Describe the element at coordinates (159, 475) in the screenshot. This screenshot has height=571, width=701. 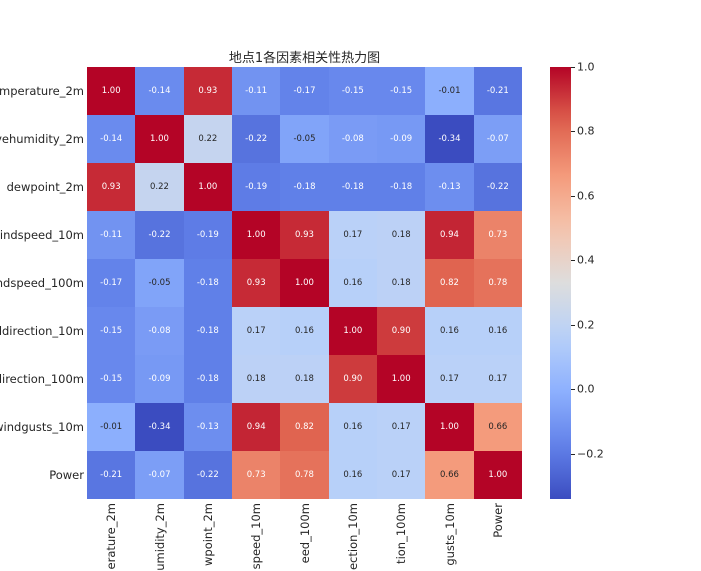
I see `heatmap-cell: -0.07` at that location.